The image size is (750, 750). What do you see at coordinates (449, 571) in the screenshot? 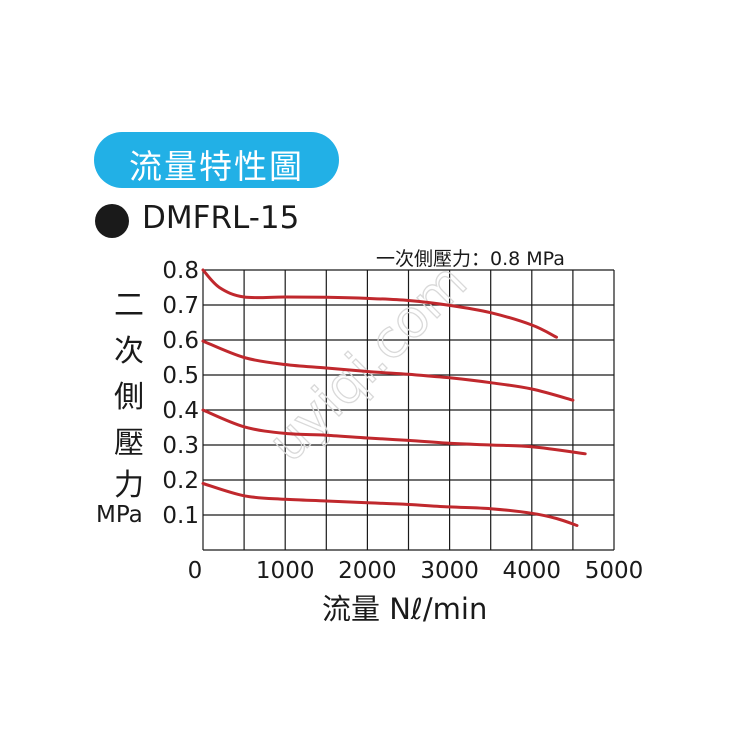
I see `x-tick-label: 3000` at bounding box center [449, 571].